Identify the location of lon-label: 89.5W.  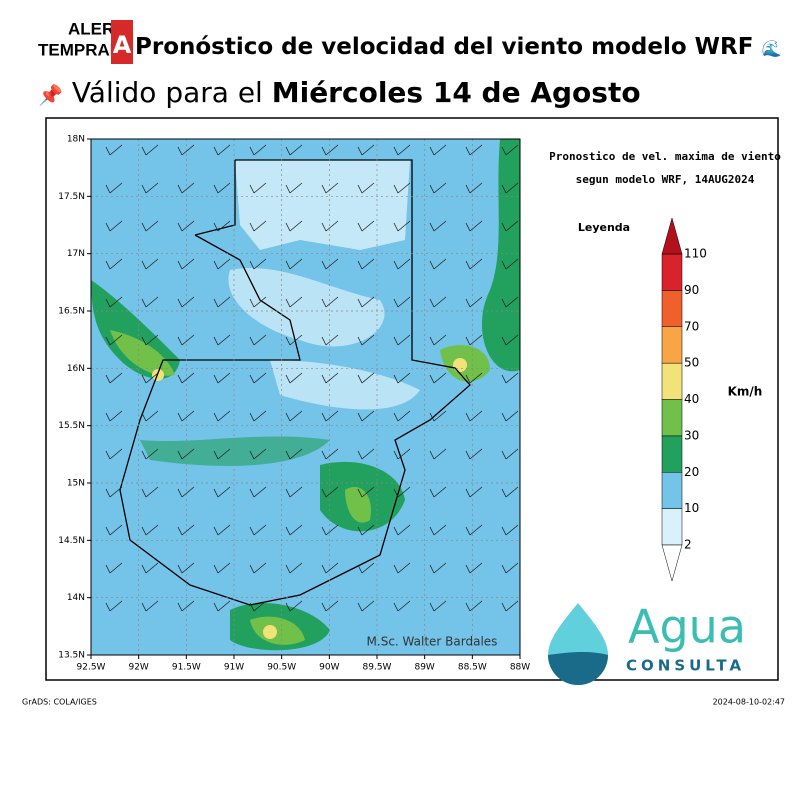
(377, 668).